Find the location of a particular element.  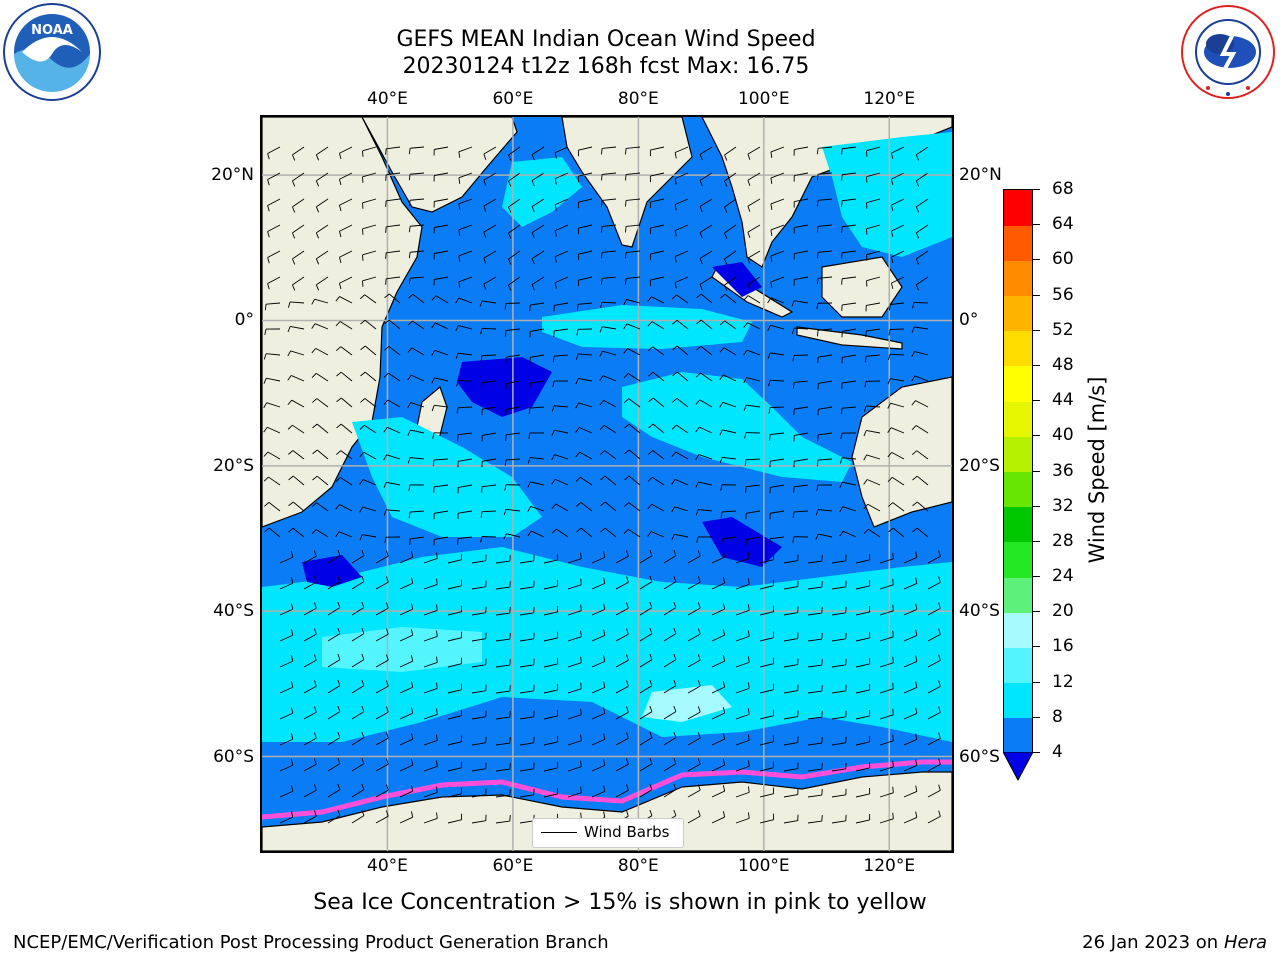

colorbar-tick-mark is located at coordinates (1036, 612).